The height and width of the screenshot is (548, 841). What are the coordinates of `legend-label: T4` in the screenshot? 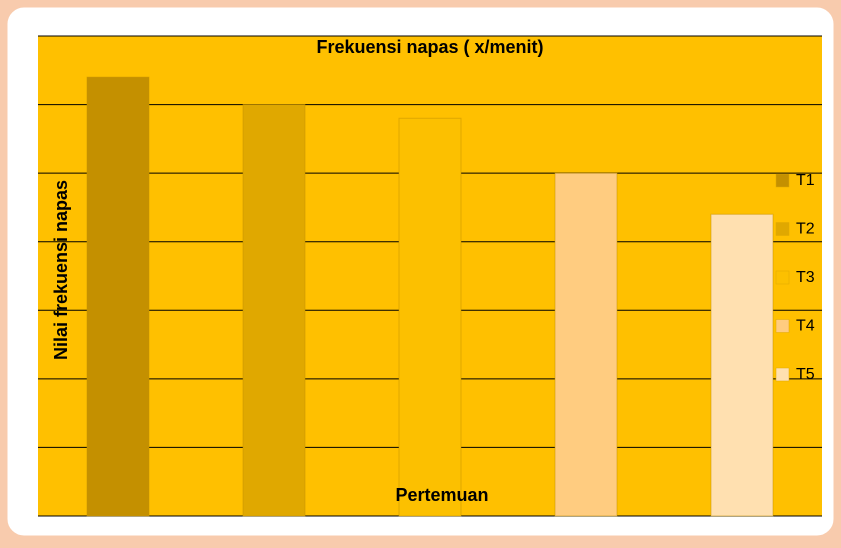 It's located at (805, 326).